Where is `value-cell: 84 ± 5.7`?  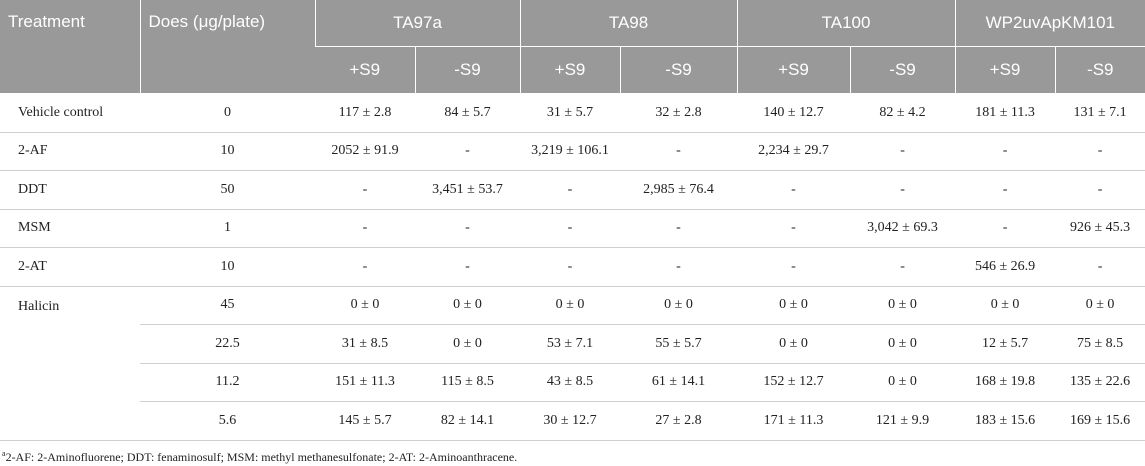
value-cell: 84 ± 5.7 is located at coordinates (468, 113).